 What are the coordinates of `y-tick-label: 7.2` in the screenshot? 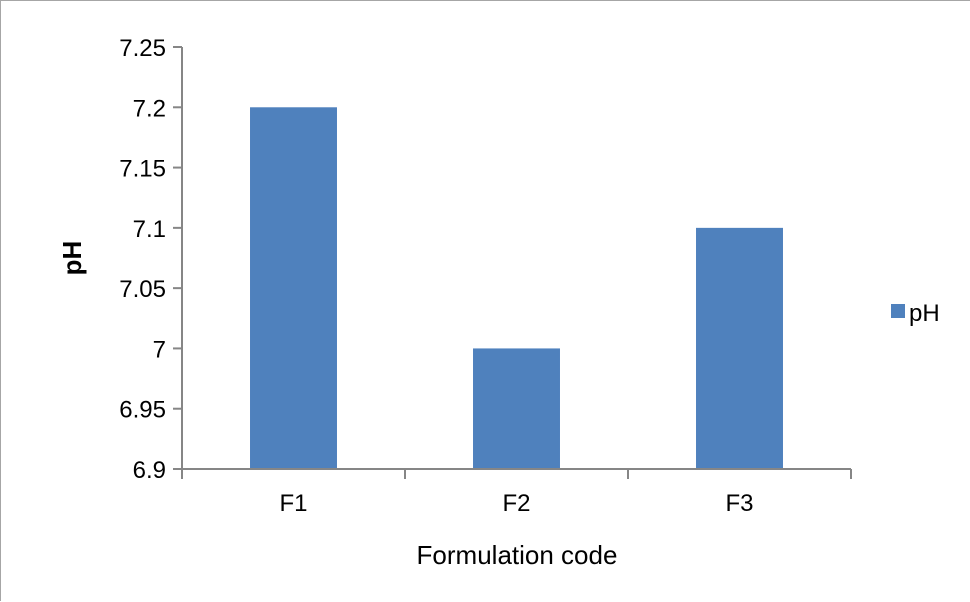 It's located at (149, 108).